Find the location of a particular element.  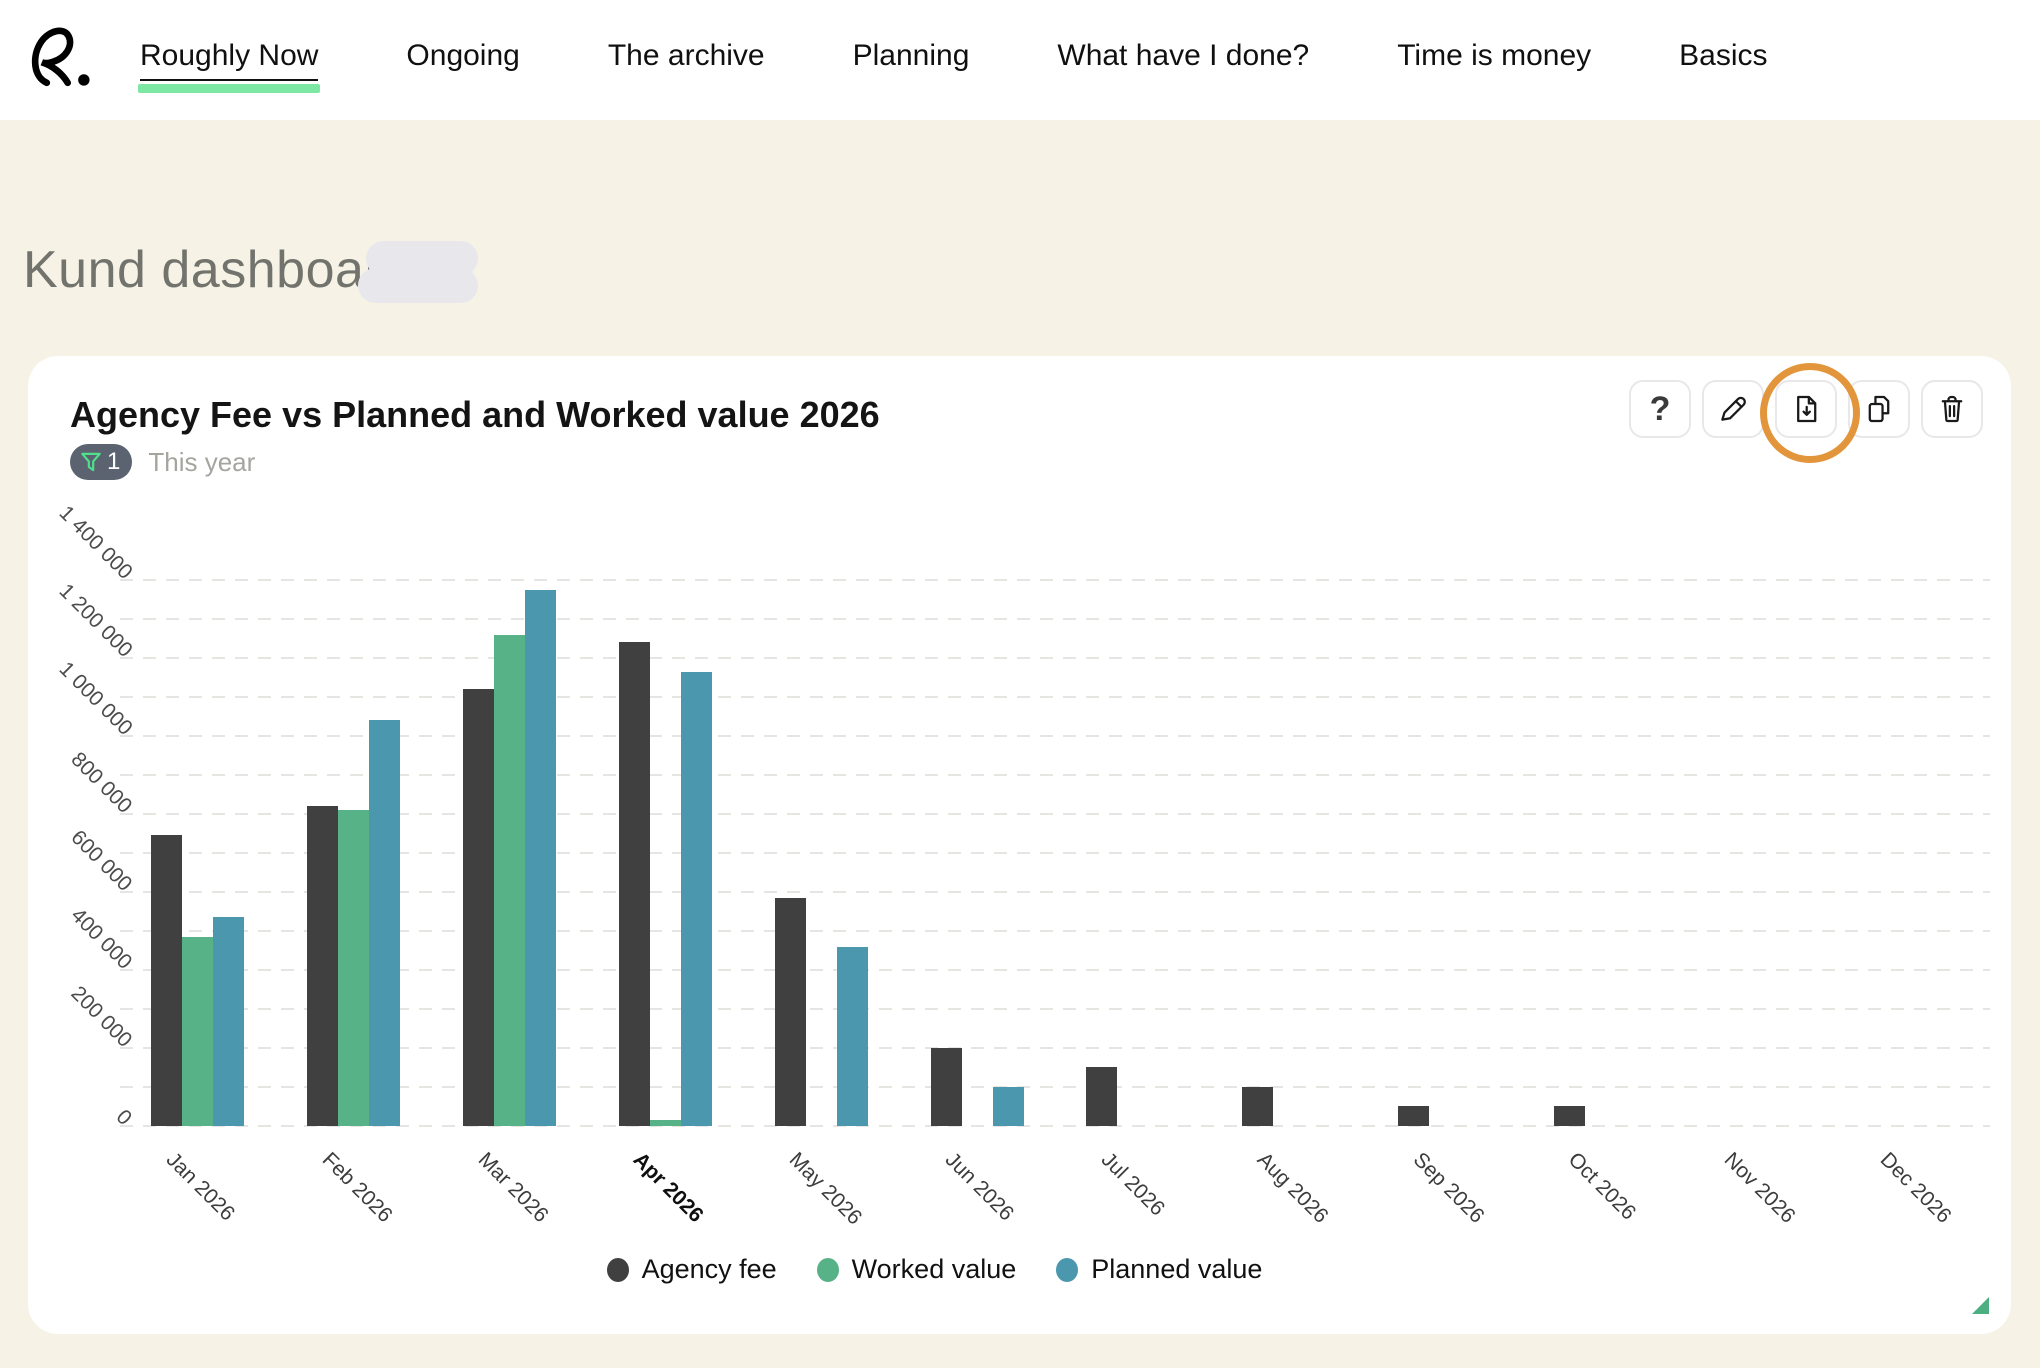

nav-item-basics: Basics is located at coordinates (1723, 60).